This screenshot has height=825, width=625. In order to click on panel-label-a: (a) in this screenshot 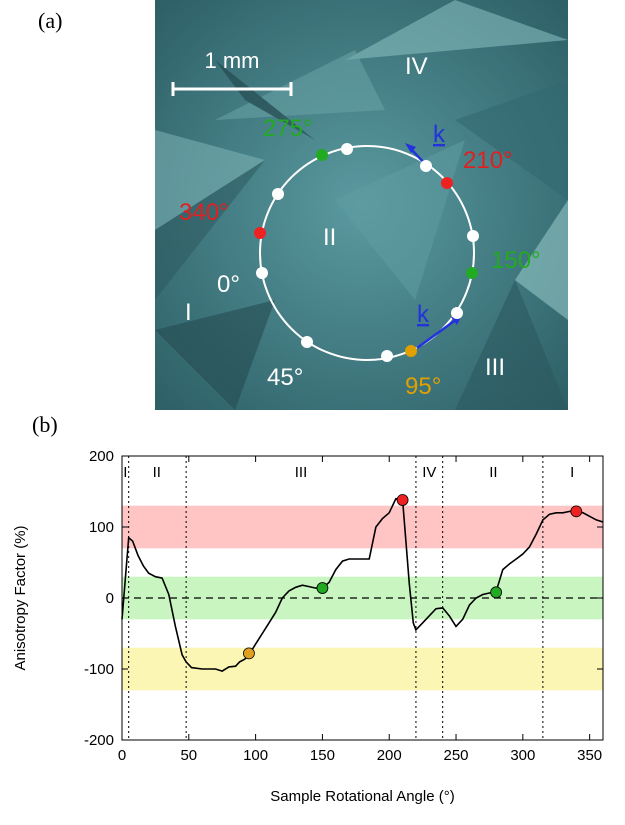, I will do `click(50, 20)`.